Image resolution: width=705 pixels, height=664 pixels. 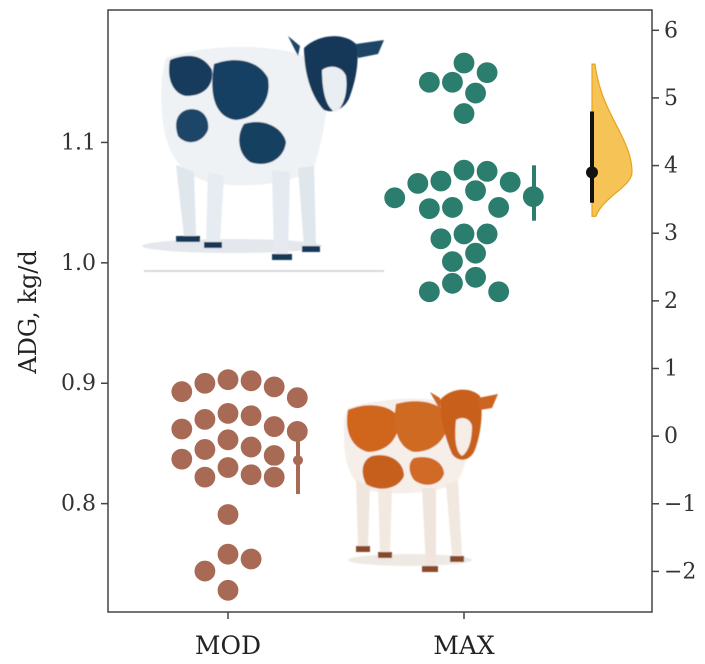 I want to click on x-tick-label: MOD, so click(x=228, y=645).